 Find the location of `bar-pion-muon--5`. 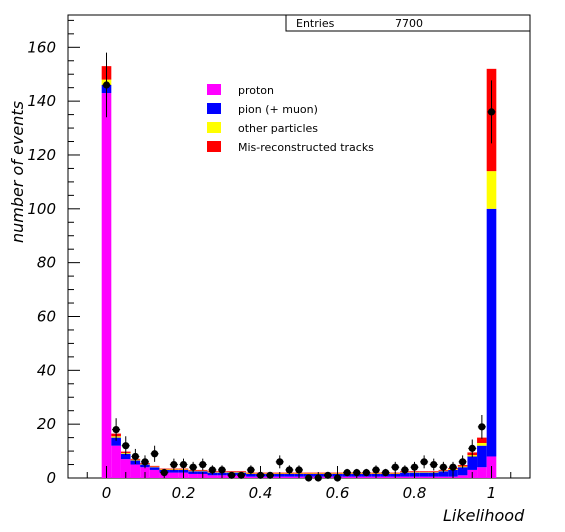

bar-pion-muon--5 is located at coordinates (154, 468).